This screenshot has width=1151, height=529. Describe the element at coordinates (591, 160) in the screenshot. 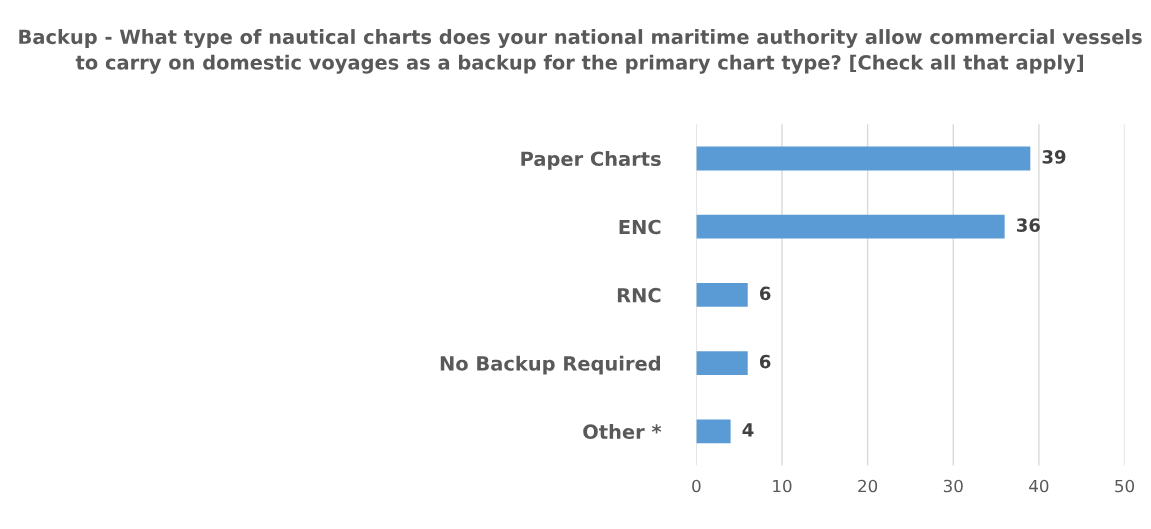

I see `y-tick-label: Paper Charts` at that location.